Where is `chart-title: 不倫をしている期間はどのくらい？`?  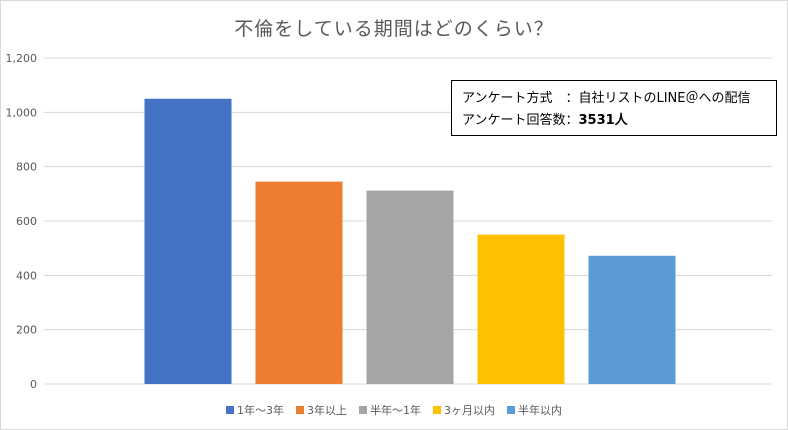 chart-title: 不倫をしている期間はどのくらい？ is located at coordinates (394, 29).